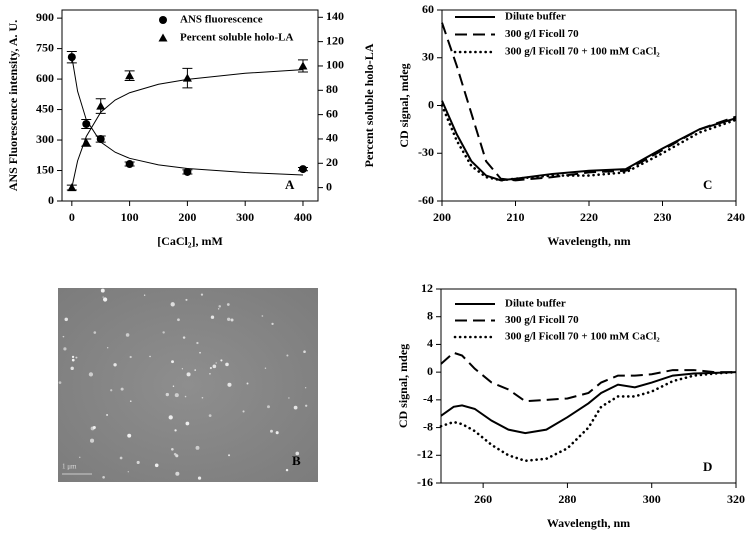 The image size is (750, 536). Describe the element at coordinates (426, 200) in the screenshot. I see `y-tick-label: -60` at that location.